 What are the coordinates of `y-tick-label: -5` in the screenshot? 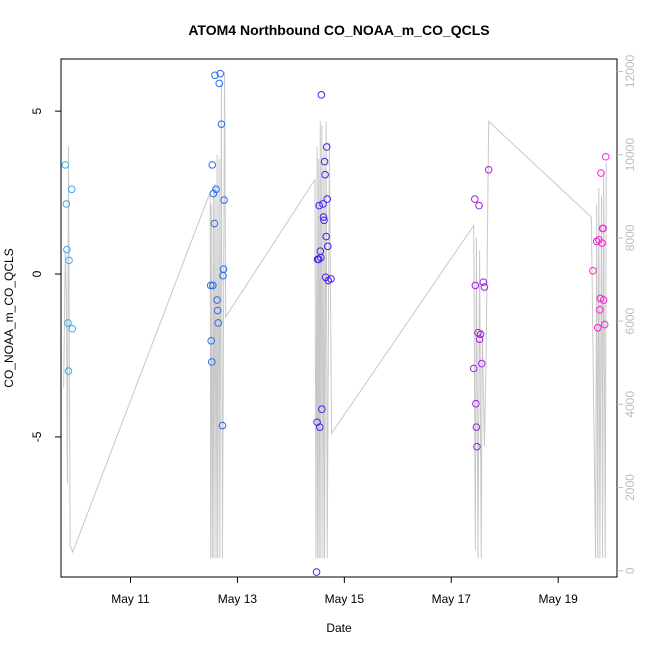 It's located at (37, 436).